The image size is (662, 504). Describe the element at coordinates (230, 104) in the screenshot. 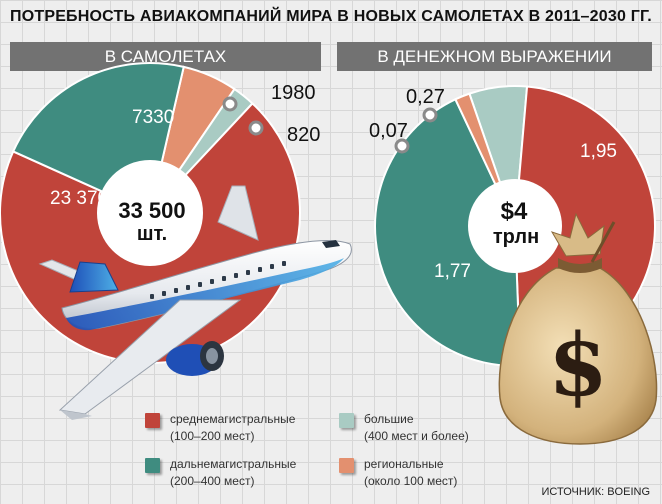

I see `callout-marker-units-regional` at that location.